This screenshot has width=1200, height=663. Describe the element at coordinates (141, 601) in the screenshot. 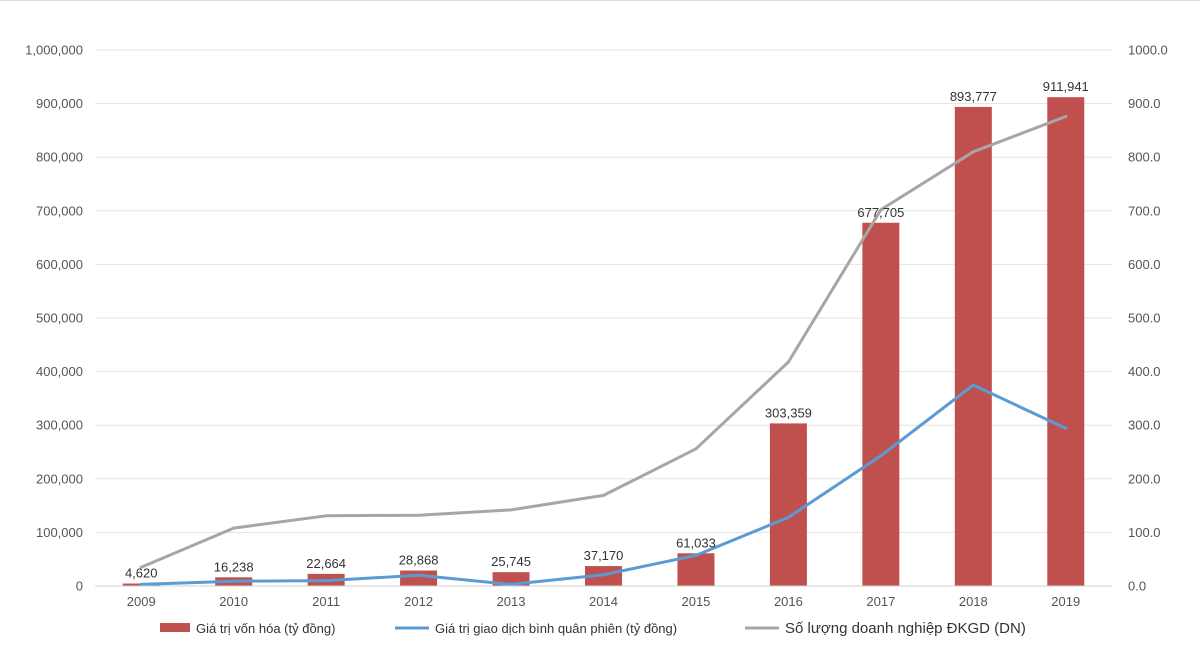

I see `x-tick-label-2009: 2009` at that location.